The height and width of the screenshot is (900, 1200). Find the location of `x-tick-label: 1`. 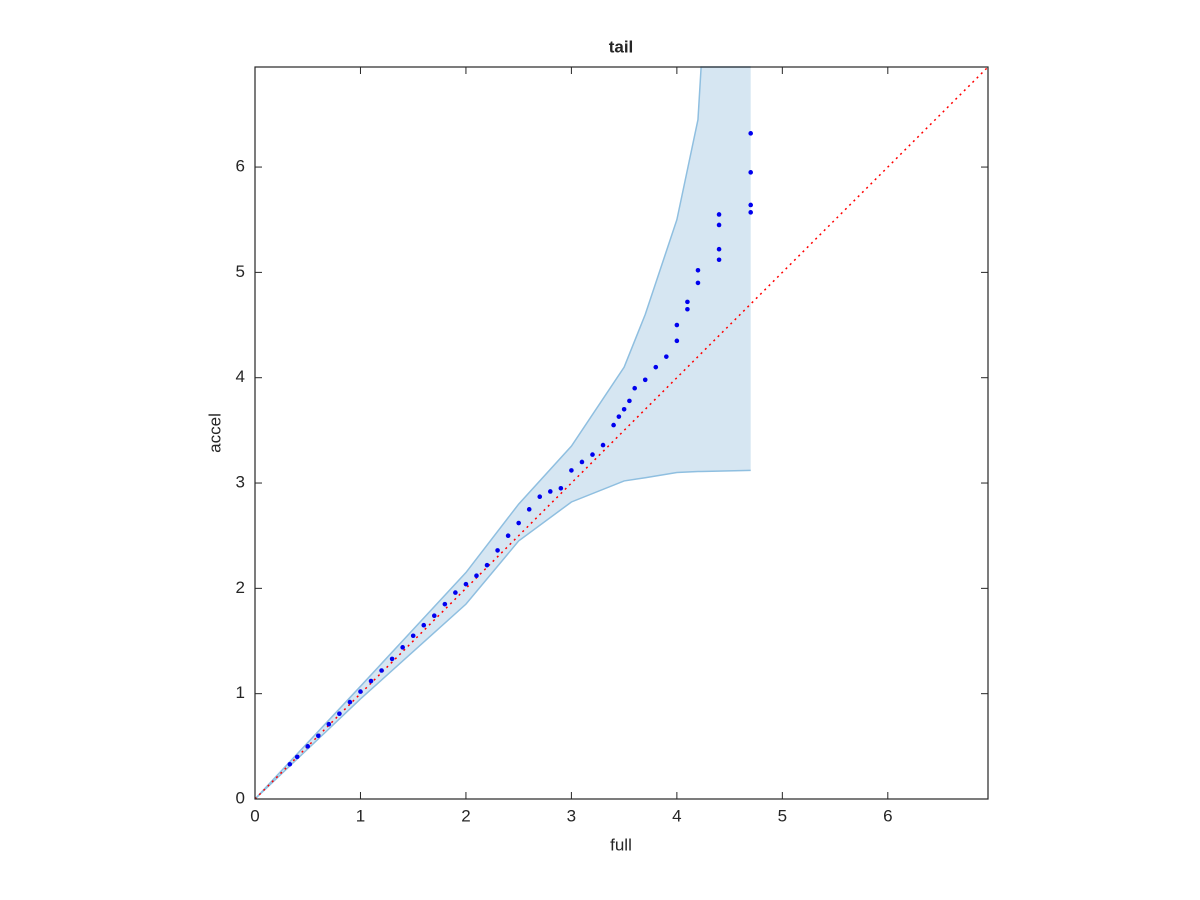

x-tick-label: 1 is located at coordinates (360, 815).